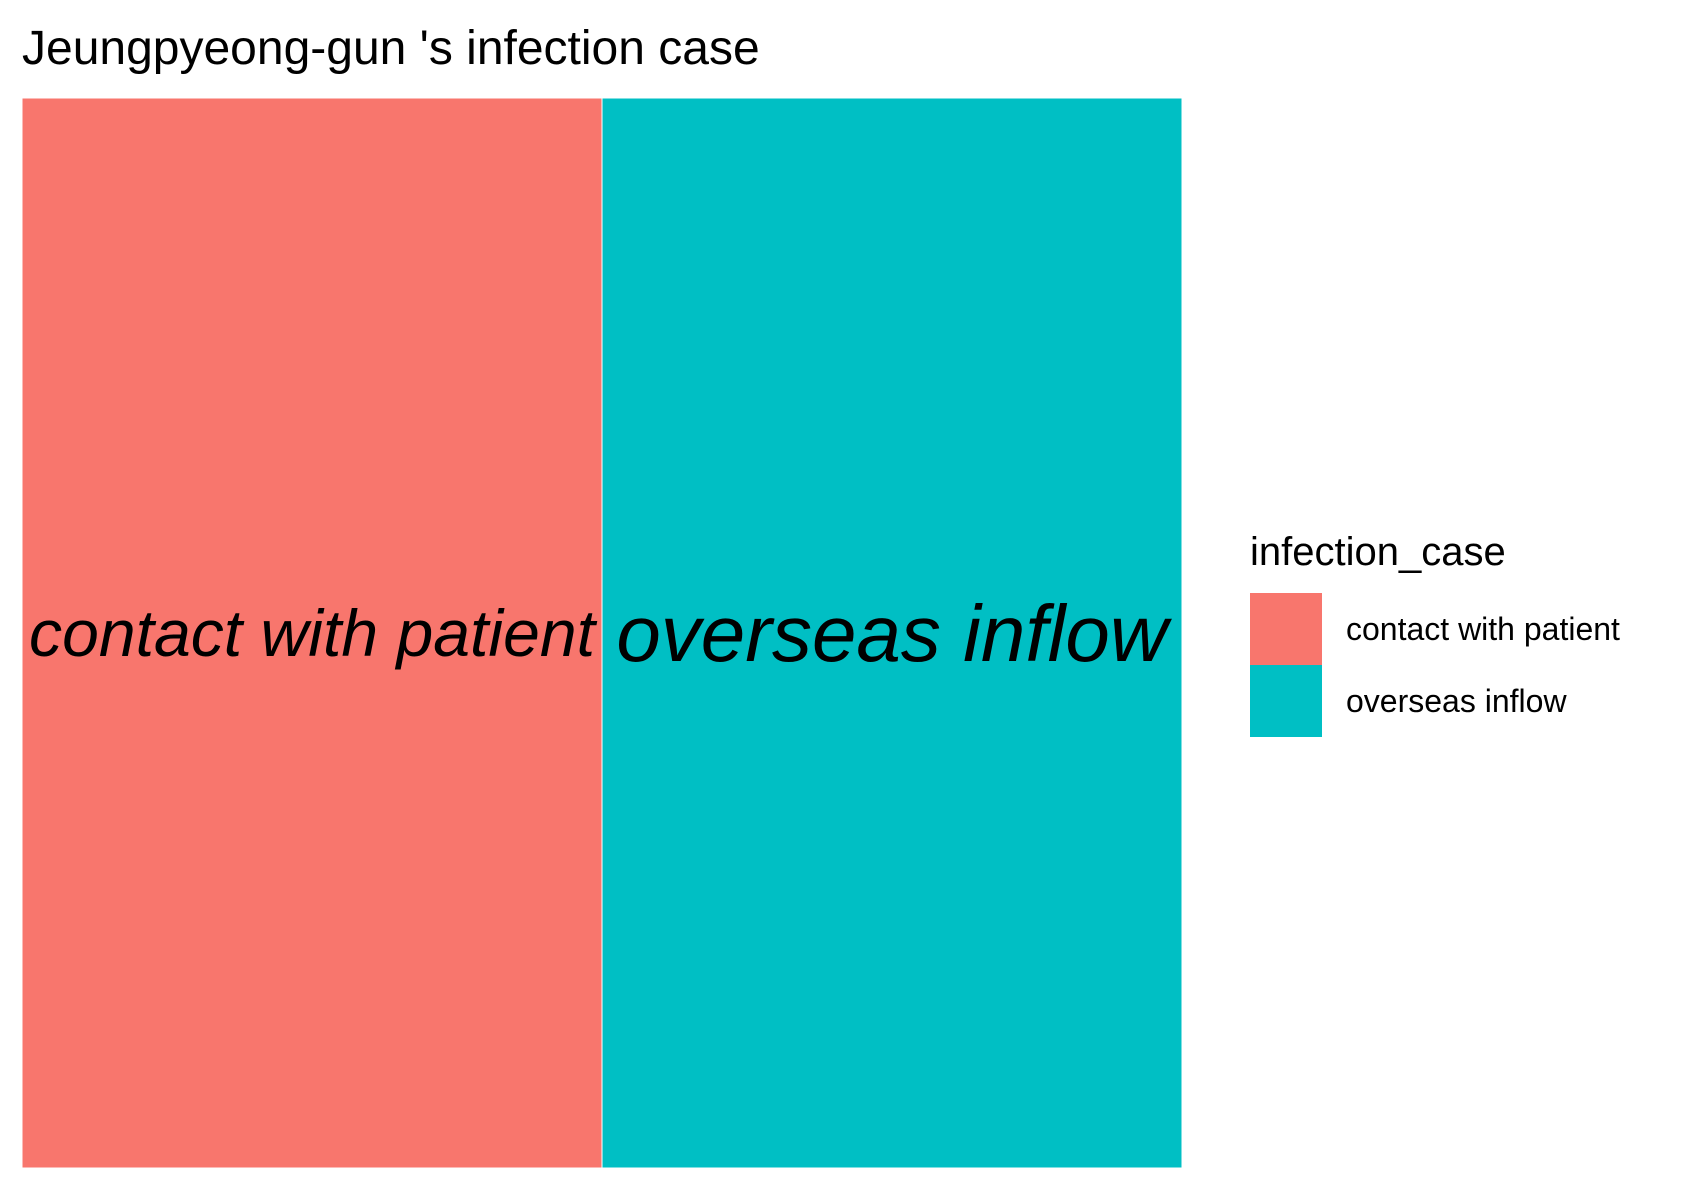  Describe the element at coordinates (1378, 552) in the screenshot. I see `legend-title: infection_case` at that location.